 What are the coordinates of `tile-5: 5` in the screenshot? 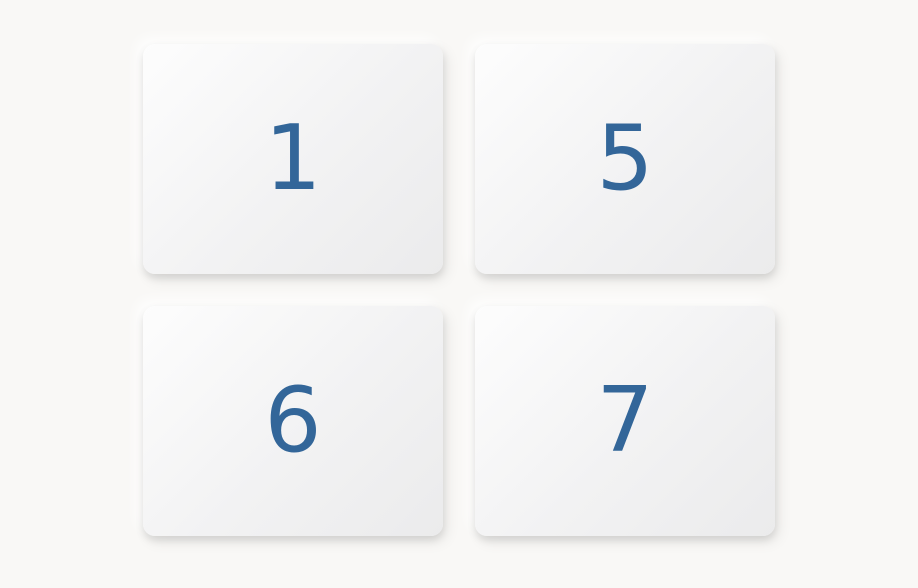 It's located at (625, 159).